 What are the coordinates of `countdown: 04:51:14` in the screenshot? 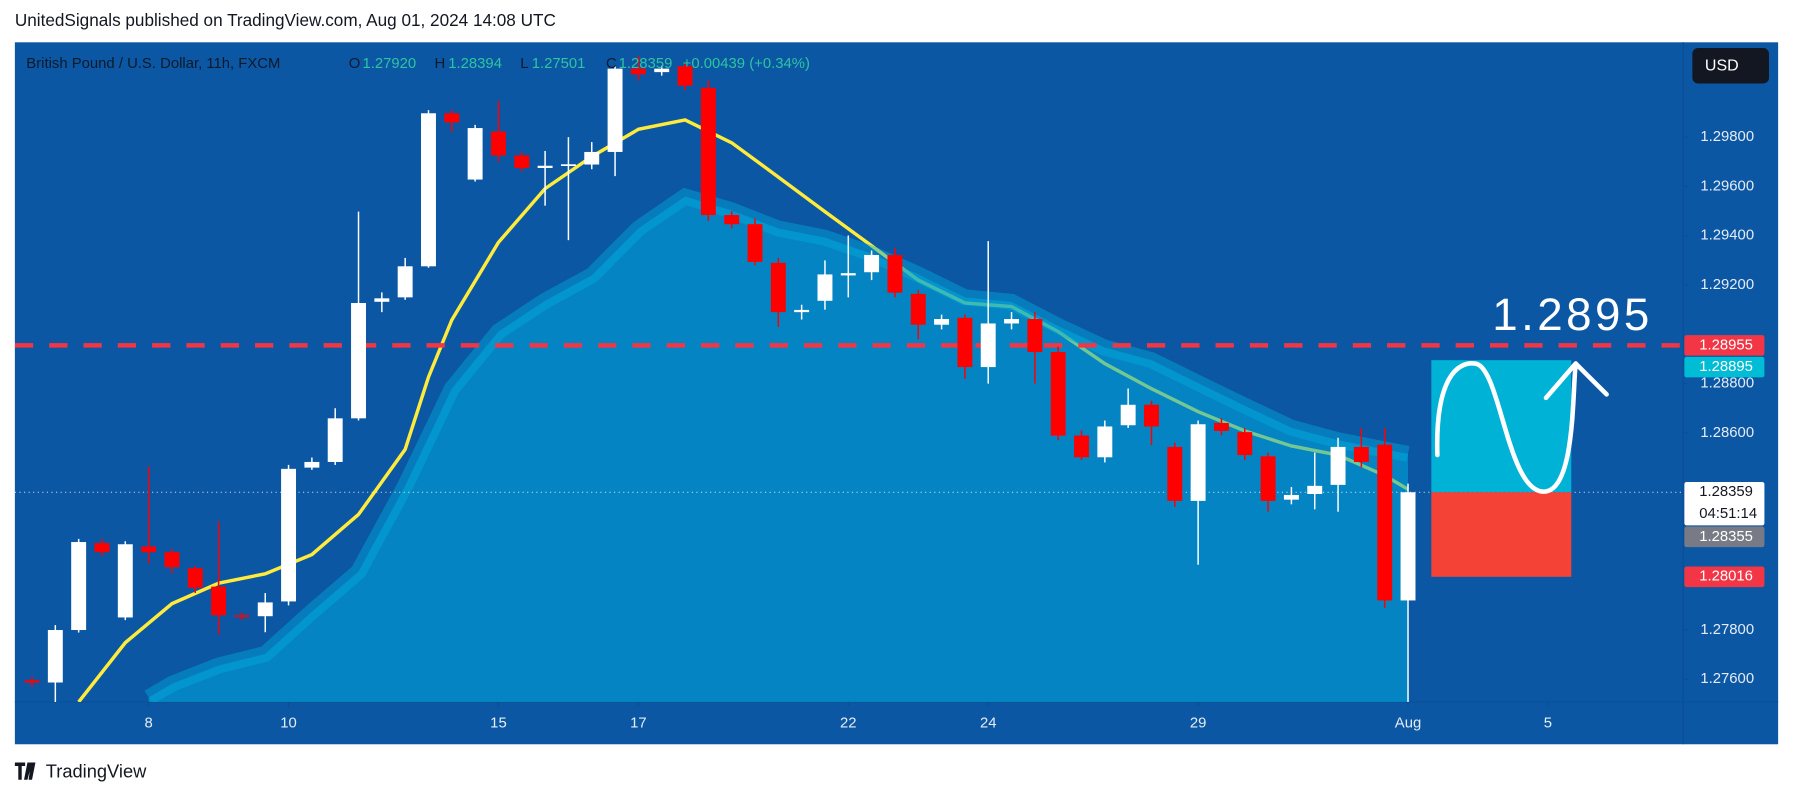 It's located at (1728, 514).